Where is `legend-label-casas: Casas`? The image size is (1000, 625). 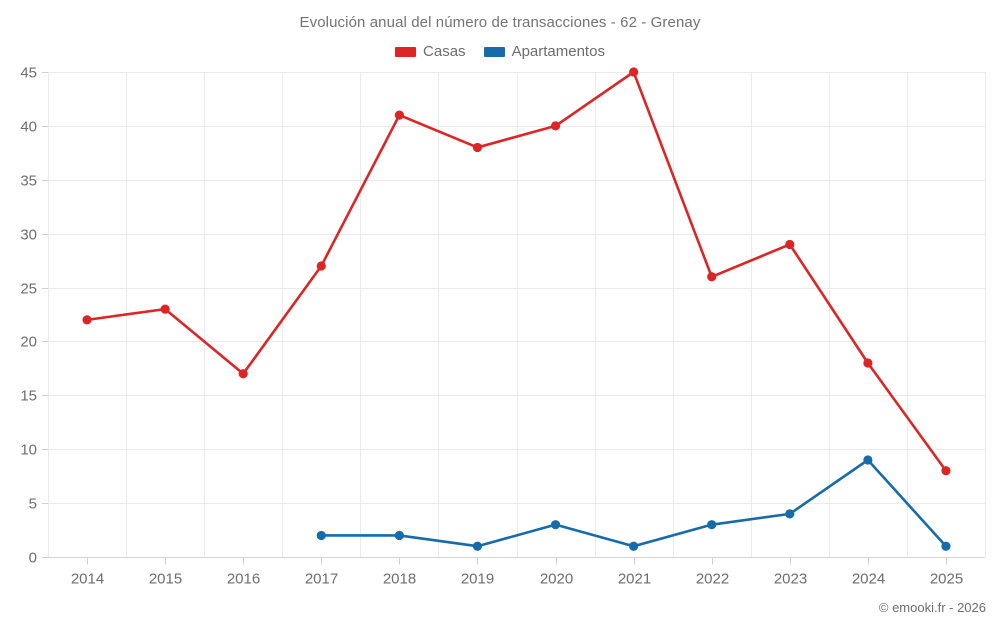 legend-label-casas: Casas is located at coordinates (444, 51).